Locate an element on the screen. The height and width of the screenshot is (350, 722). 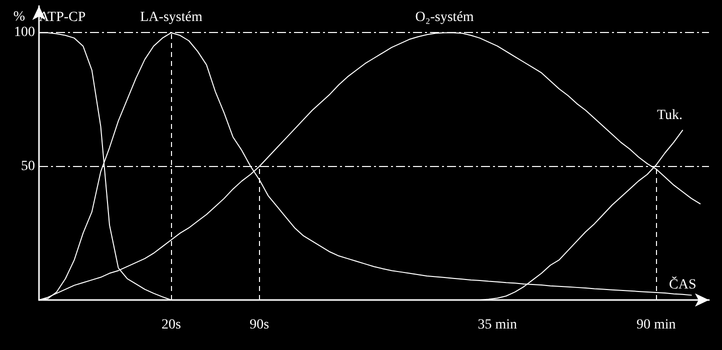
series-label: LA-systém is located at coordinates (171, 18).